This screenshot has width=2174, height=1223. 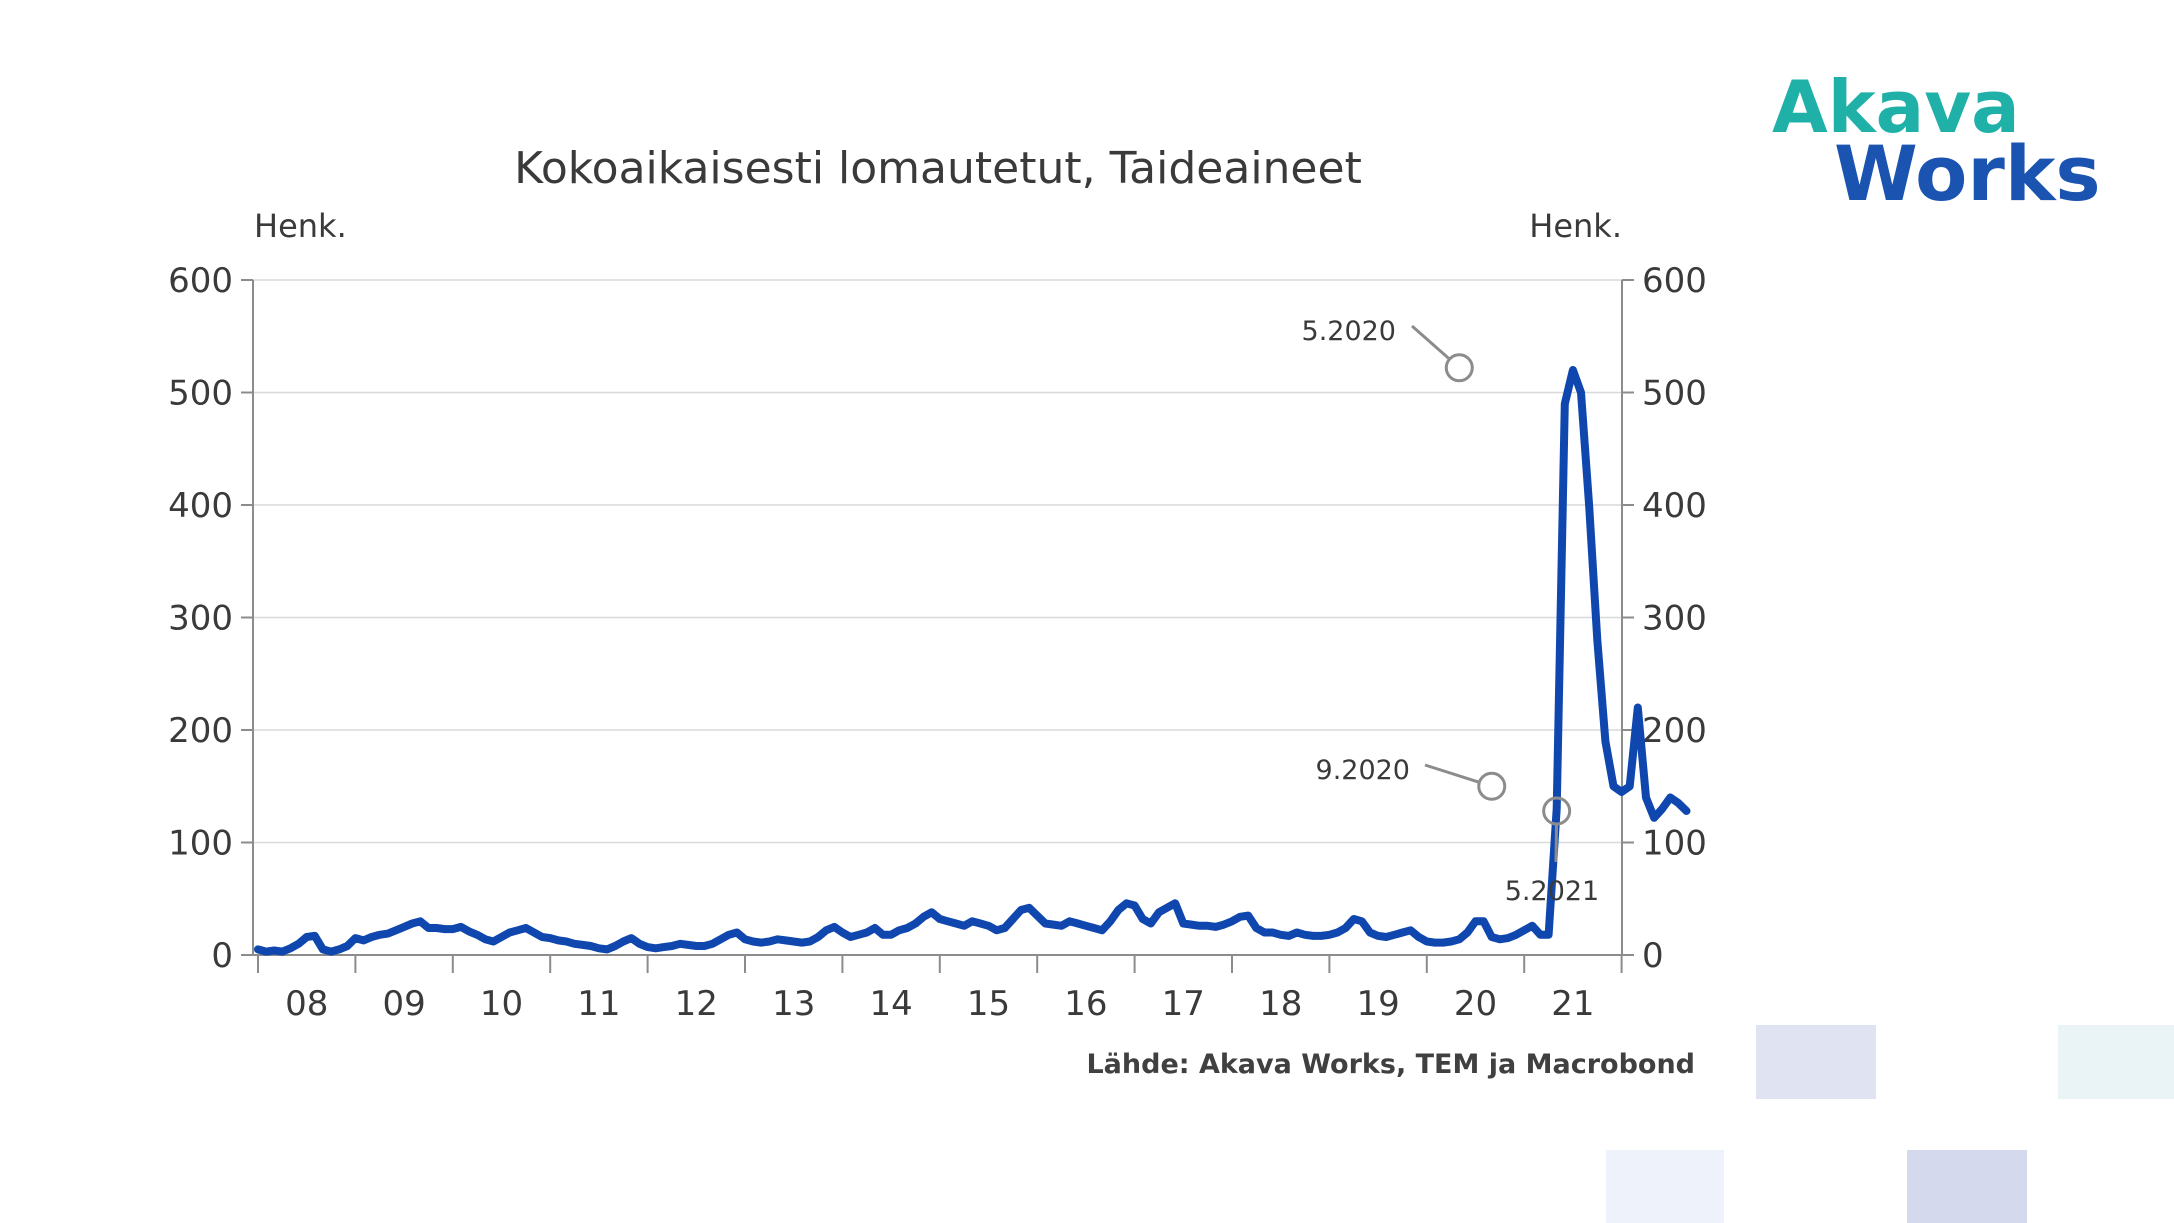 What do you see at coordinates (1377, 1004) in the screenshot?
I see `x-tick-label: 19` at bounding box center [1377, 1004].